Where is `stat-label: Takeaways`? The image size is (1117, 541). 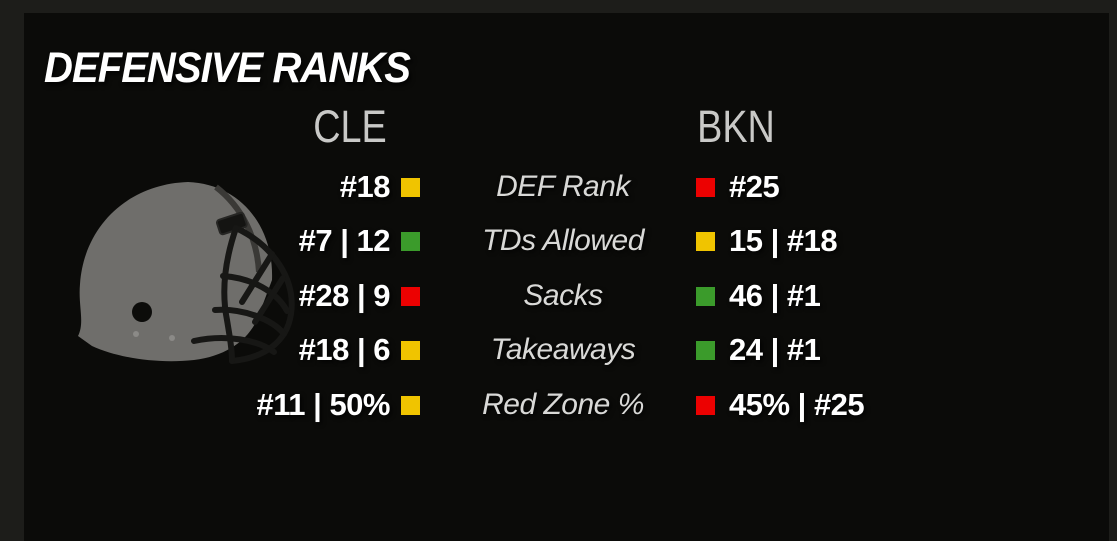
stat-label: Takeaways is located at coordinates (563, 349).